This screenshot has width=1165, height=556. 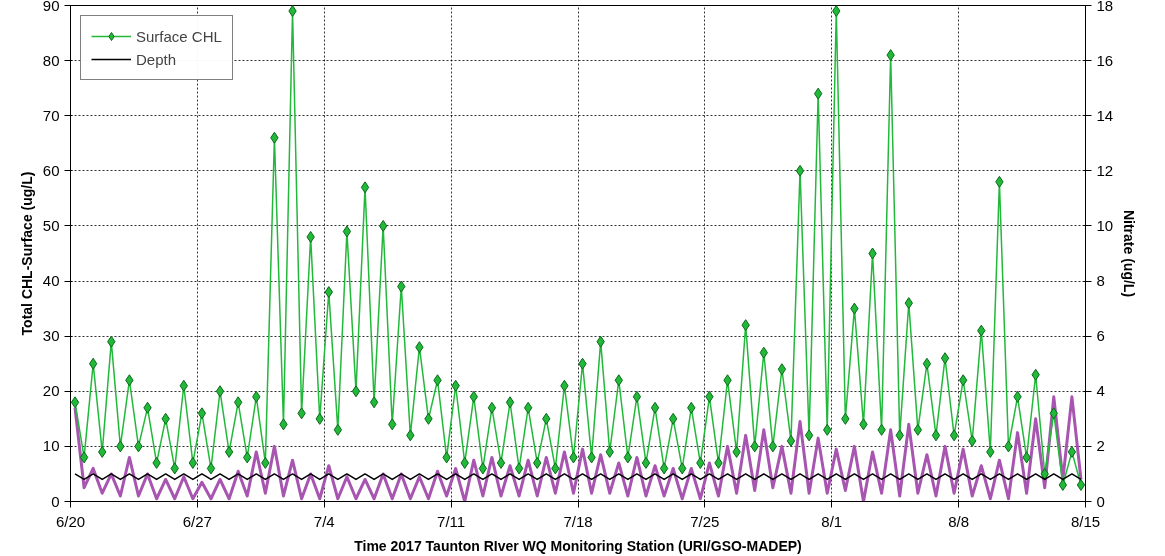 I want to click on y2-tick-label: 14, so click(x=1105, y=115).